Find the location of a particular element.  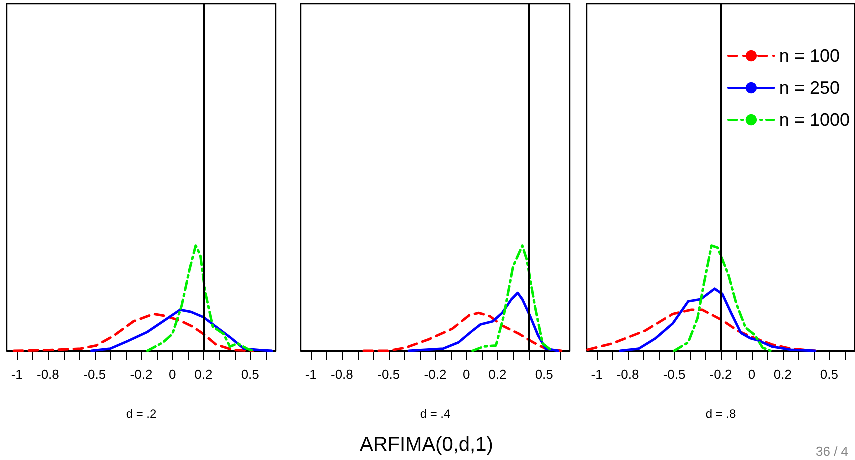

text: ARFIMA(0,d,1) is located at coordinates (427, 445).